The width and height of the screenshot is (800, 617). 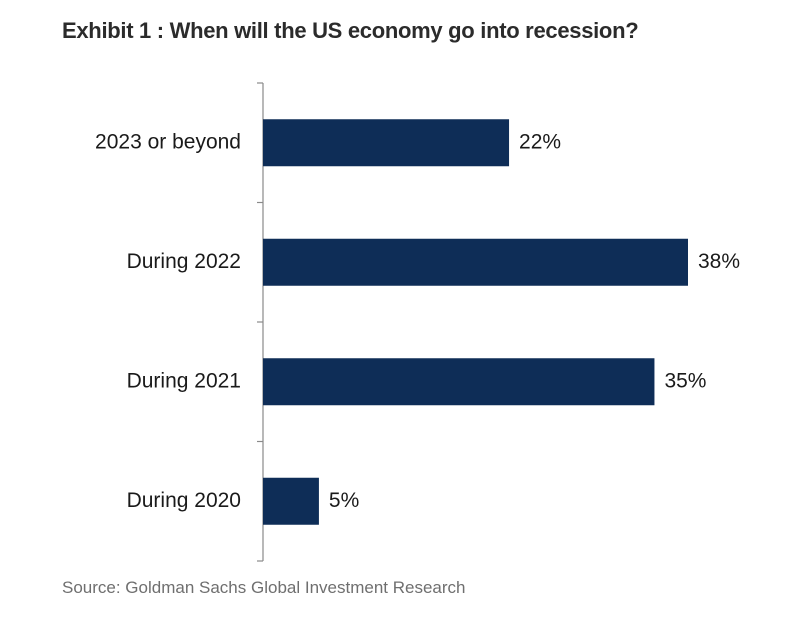 What do you see at coordinates (540, 141) in the screenshot?
I see `value-label: 22%` at bounding box center [540, 141].